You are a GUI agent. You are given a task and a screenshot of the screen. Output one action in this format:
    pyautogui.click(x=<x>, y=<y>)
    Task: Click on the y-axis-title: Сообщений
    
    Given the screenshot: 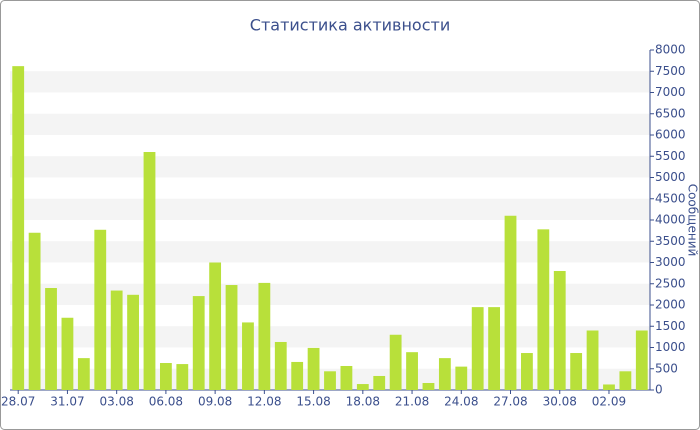 What is the action you would take?
    pyautogui.click(x=693, y=220)
    